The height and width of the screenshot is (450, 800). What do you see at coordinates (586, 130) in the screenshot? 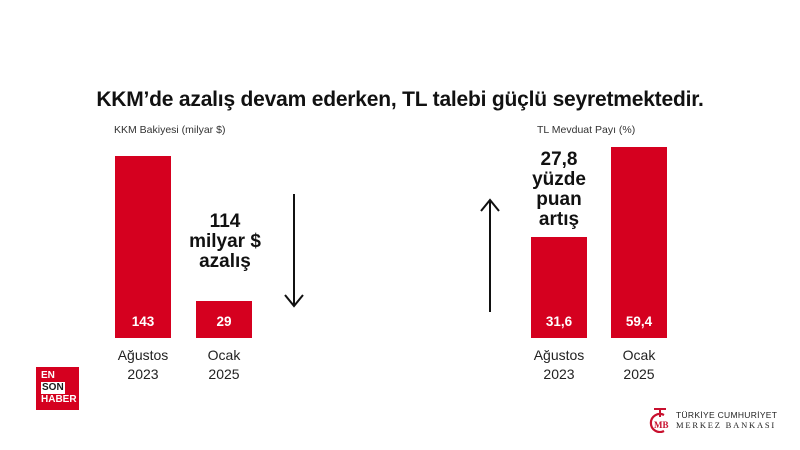
I see `right-chart-subtitle: TL Mevduat Payı (%)` at bounding box center [586, 130].